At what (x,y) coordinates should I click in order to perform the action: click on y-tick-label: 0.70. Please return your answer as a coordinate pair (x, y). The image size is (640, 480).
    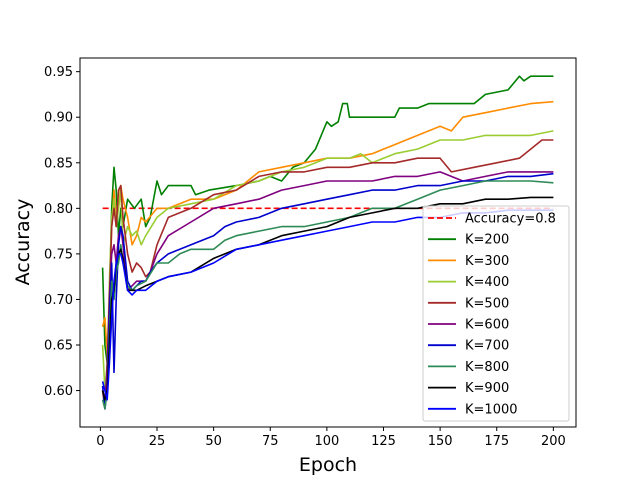
    Looking at the image, I should click on (58, 300).